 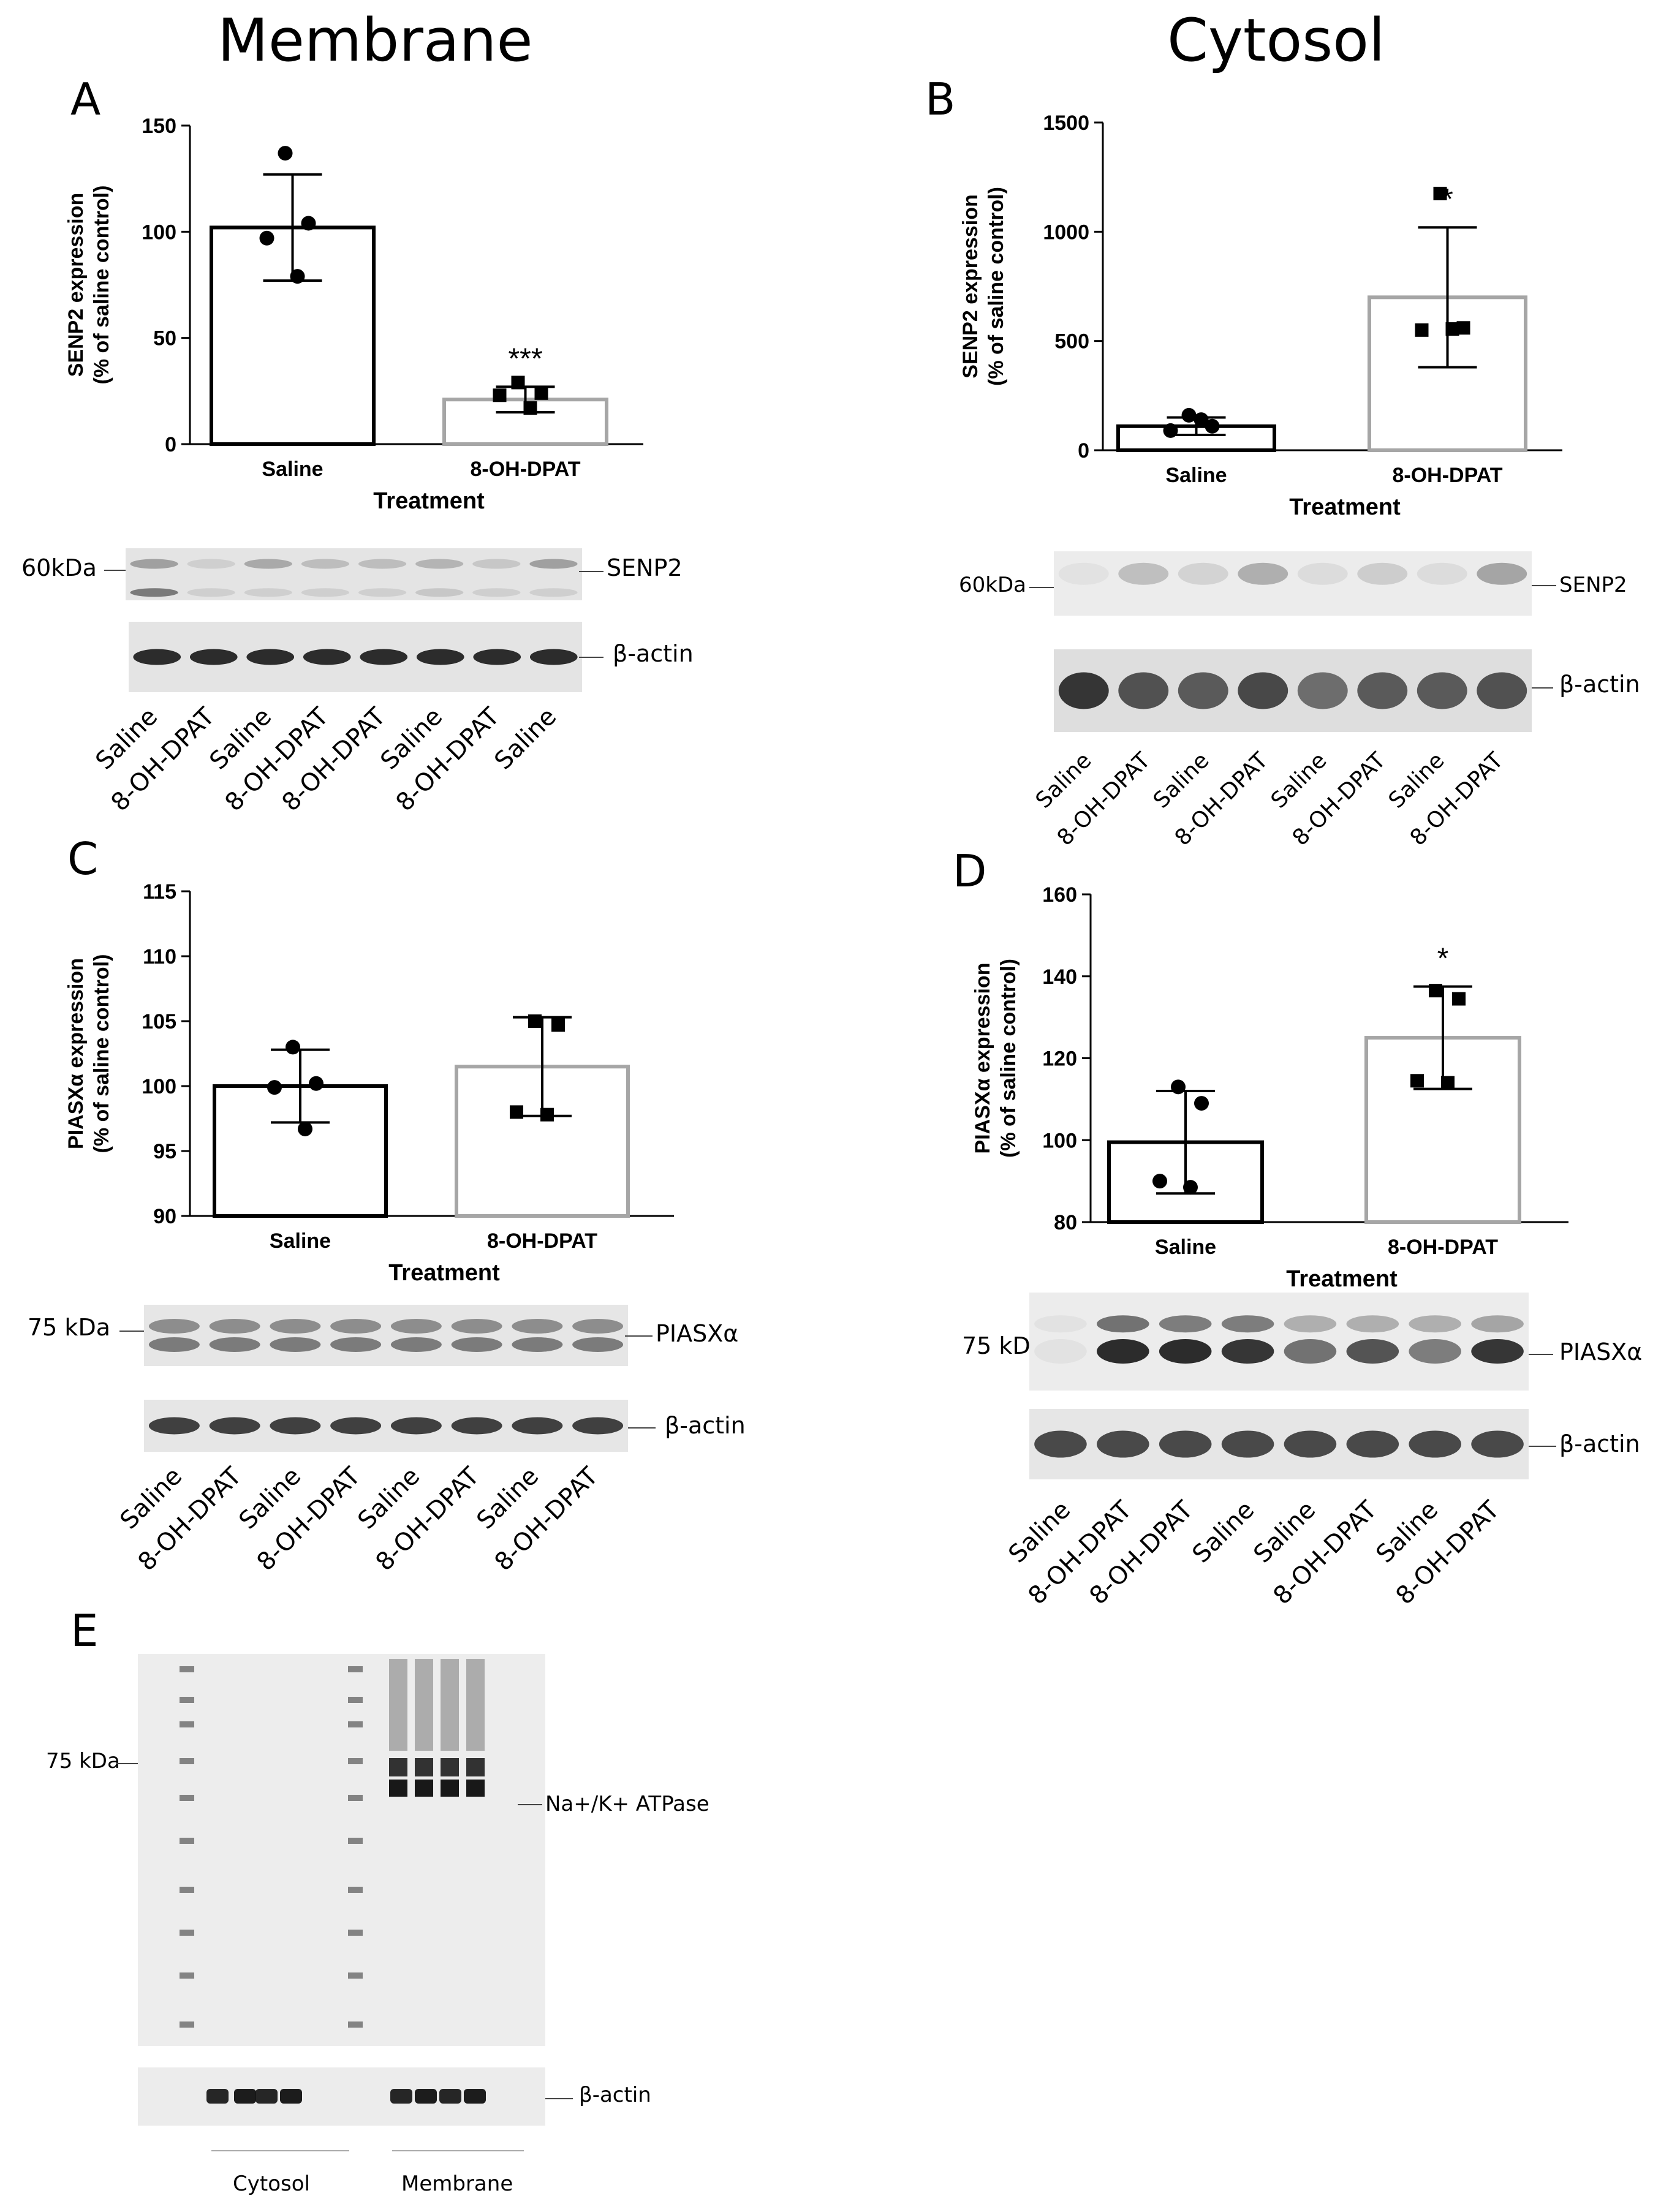 What do you see at coordinates (1542, 688) in the screenshot?
I see `blot-b-actin-tick` at bounding box center [1542, 688].